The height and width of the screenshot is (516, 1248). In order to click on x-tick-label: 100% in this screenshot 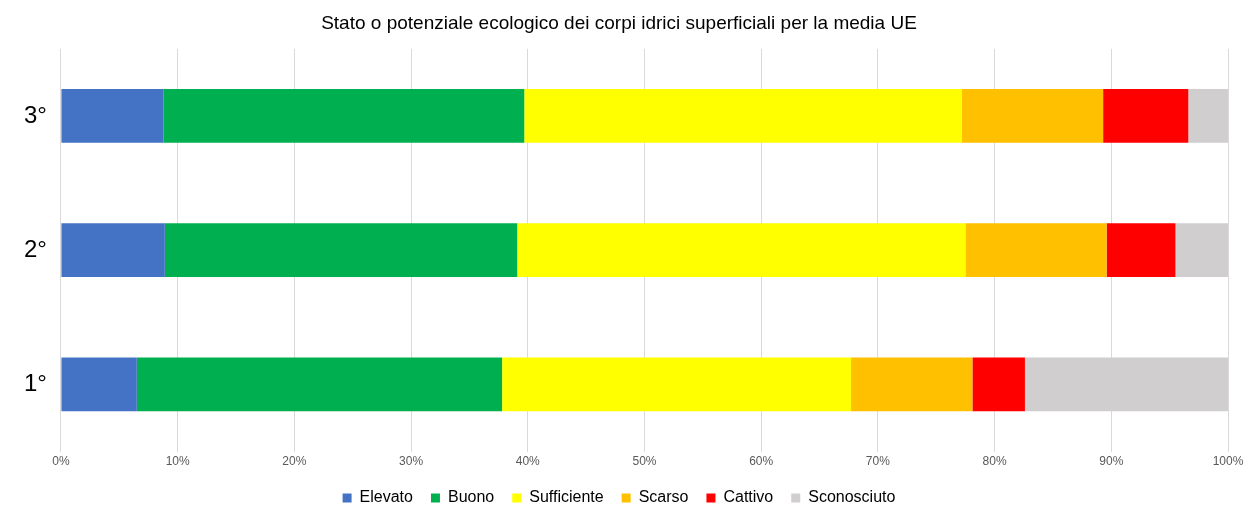, I will do `click(1228, 461)`.